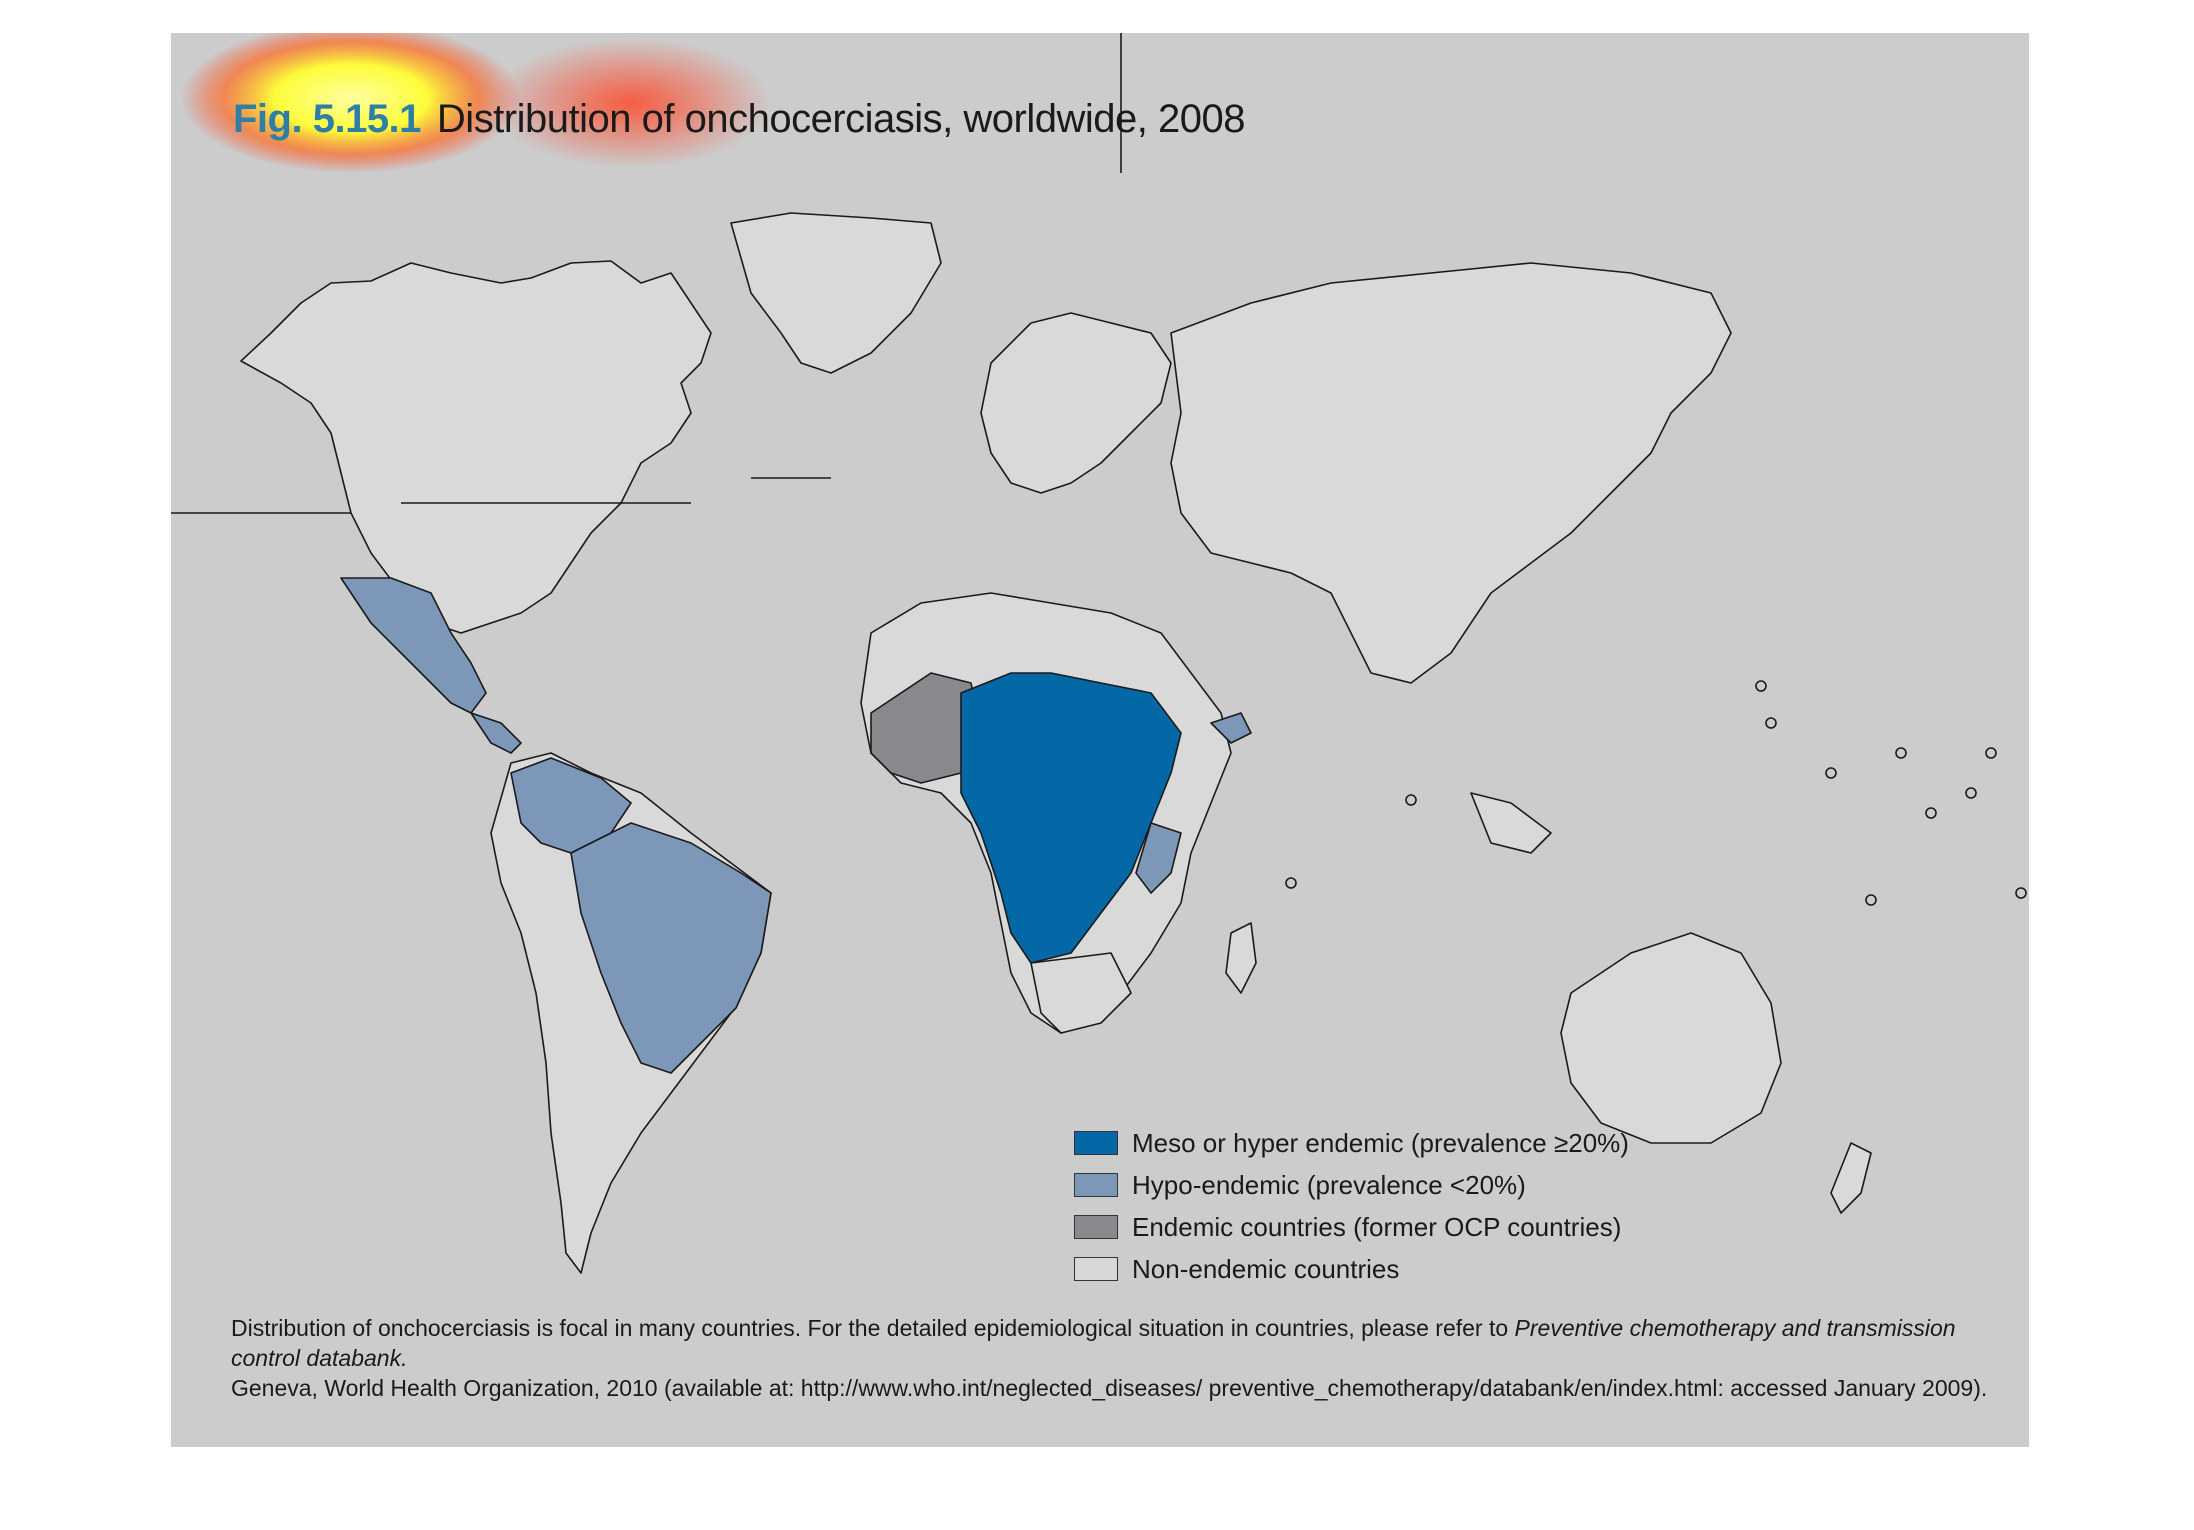 The image size is (2194, 1530). Describe the element at coordinates (496, 733) in the screenshot. I see `central-america` at that location.